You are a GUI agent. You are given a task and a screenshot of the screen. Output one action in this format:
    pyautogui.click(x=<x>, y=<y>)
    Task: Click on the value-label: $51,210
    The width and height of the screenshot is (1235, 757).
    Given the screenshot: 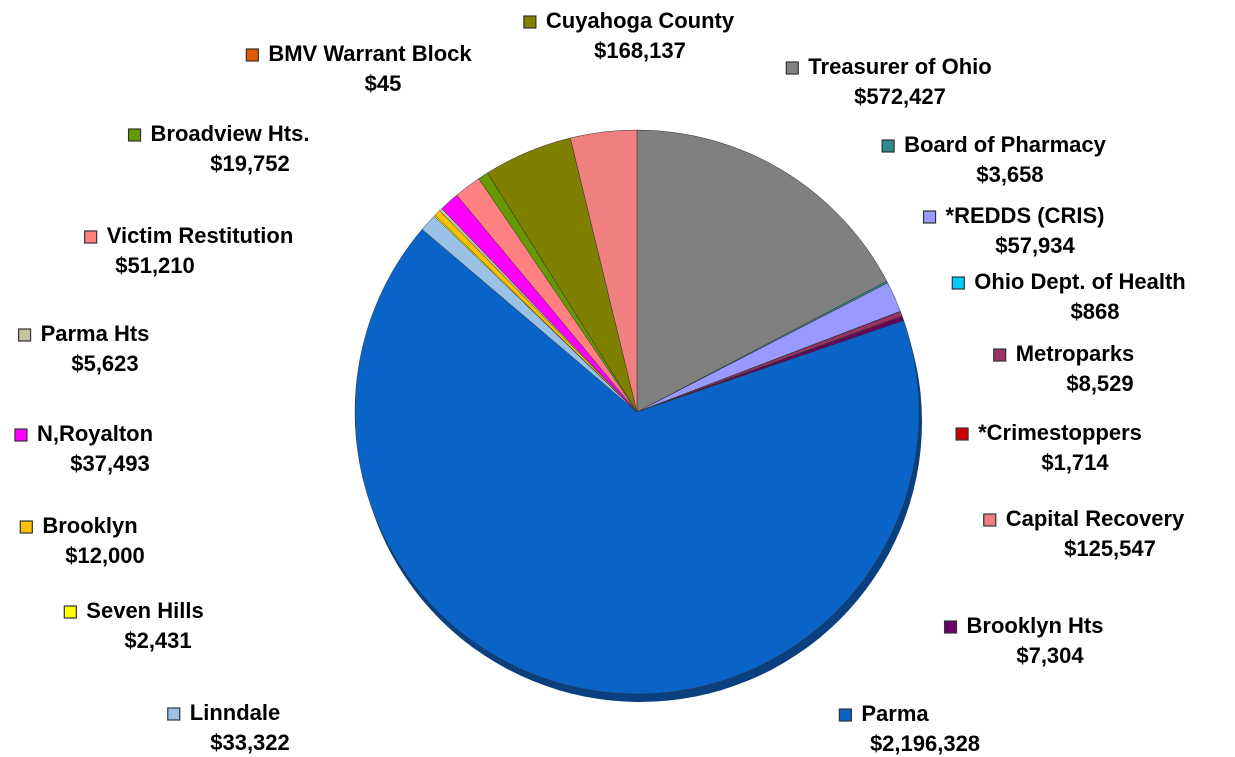 What is the action you would take?
    pyautogui.click(x=155, y=265)
    